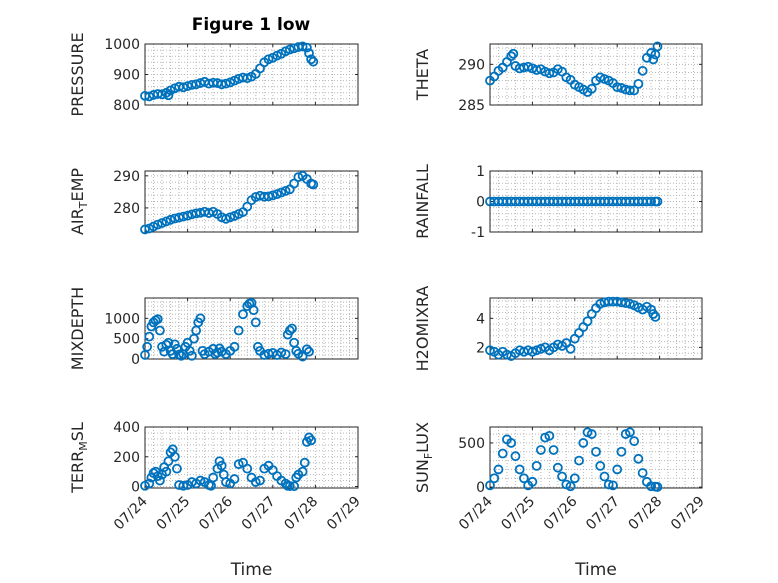 This screenshot has height=583, width=778. What do you see at coordinates (126, 458) in the screenshot?
I see `y-tick-label: 200` at bounding box center [126, 458].